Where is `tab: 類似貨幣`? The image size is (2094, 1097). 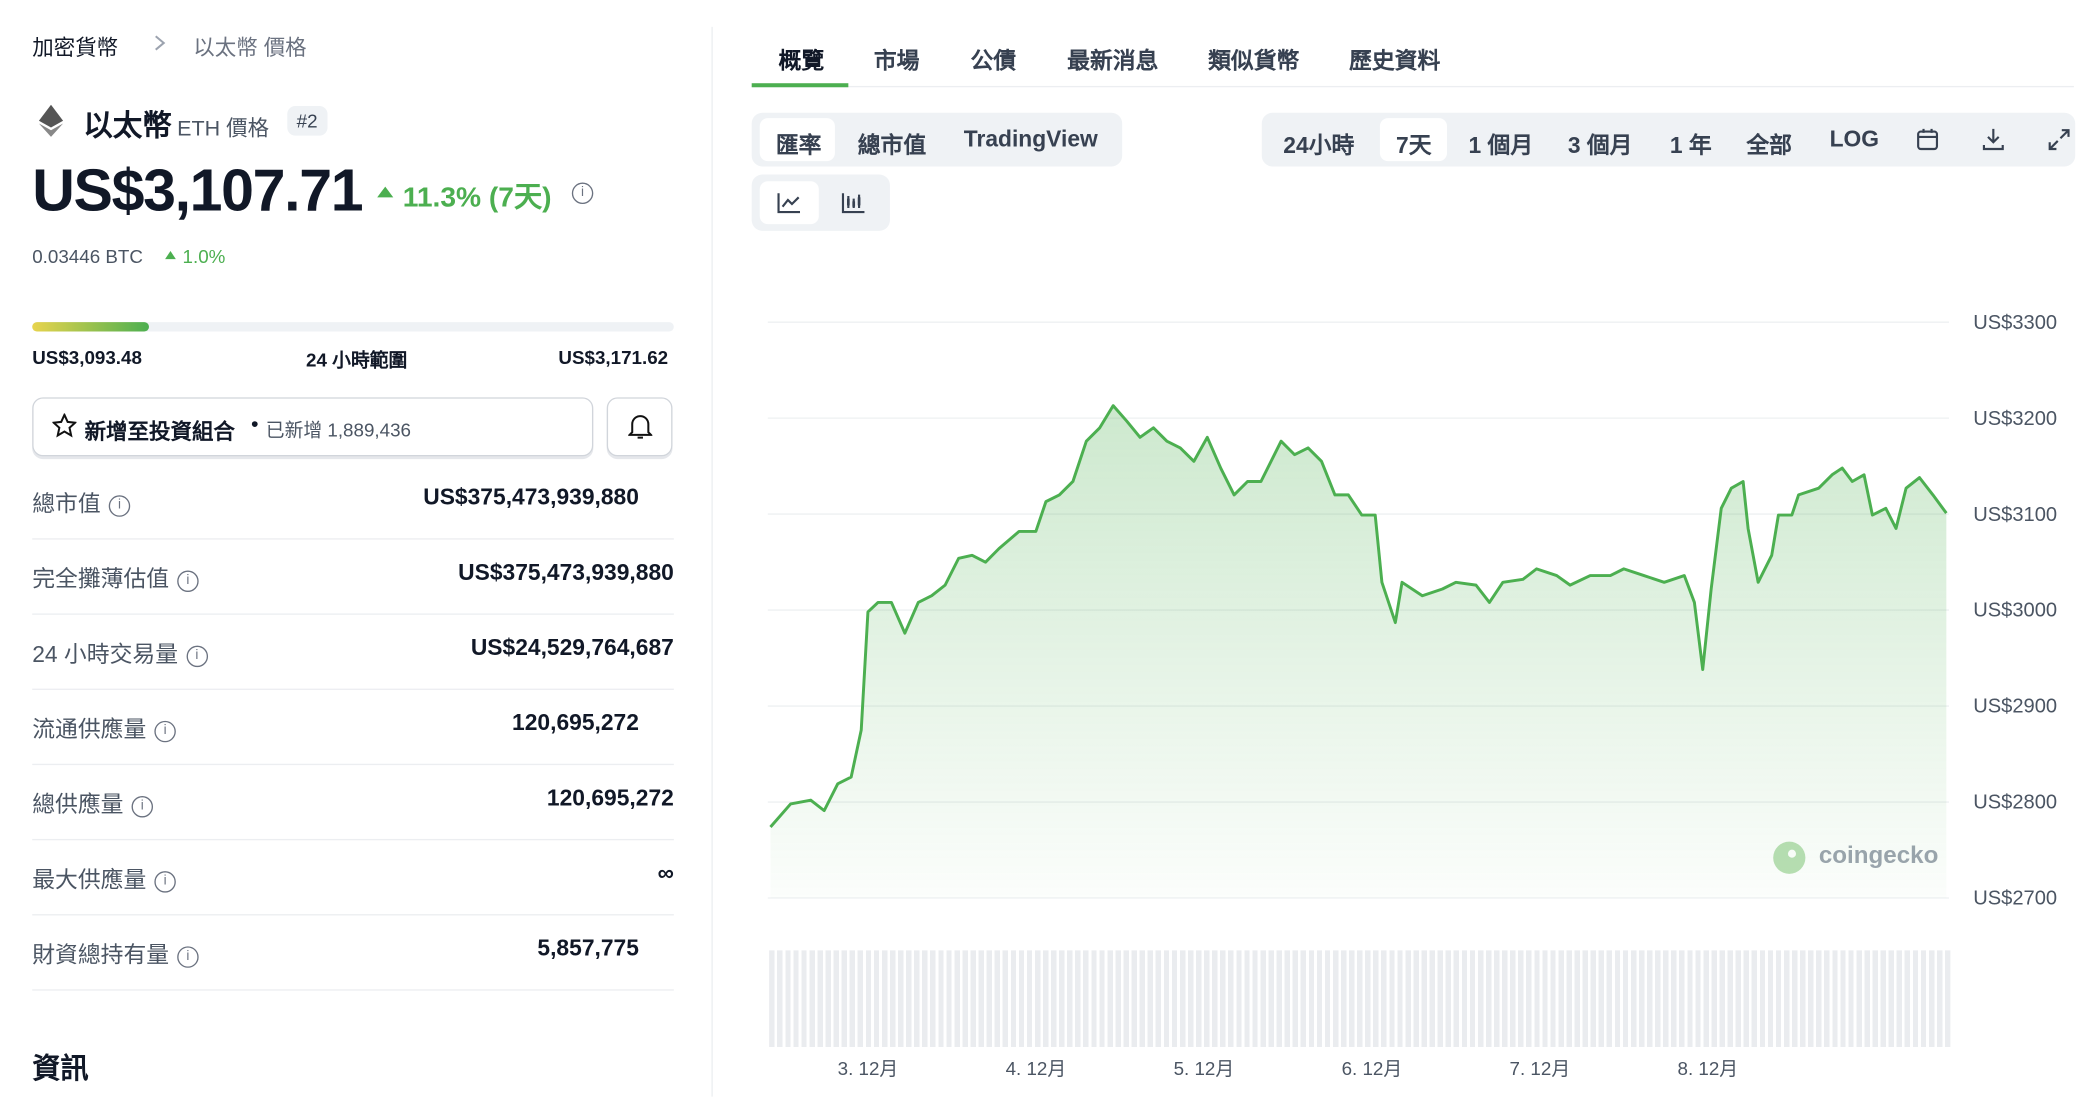
tab: 類似貨幣 is located at coordinates (1254, 61).